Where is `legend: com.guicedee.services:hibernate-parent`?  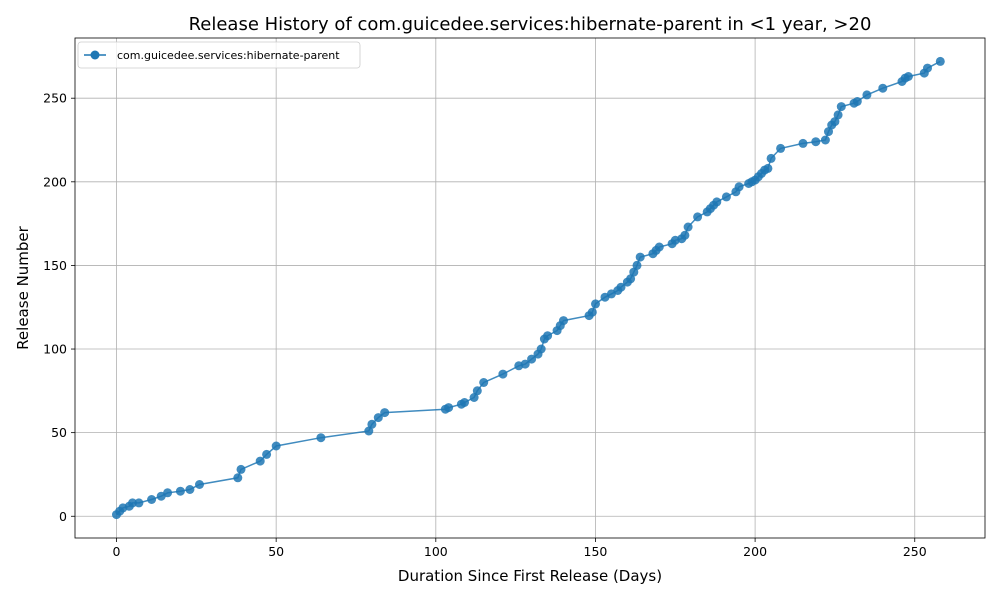 legend: com.guicedee.services:hibernate-parent is located at coordinates (219, 55).